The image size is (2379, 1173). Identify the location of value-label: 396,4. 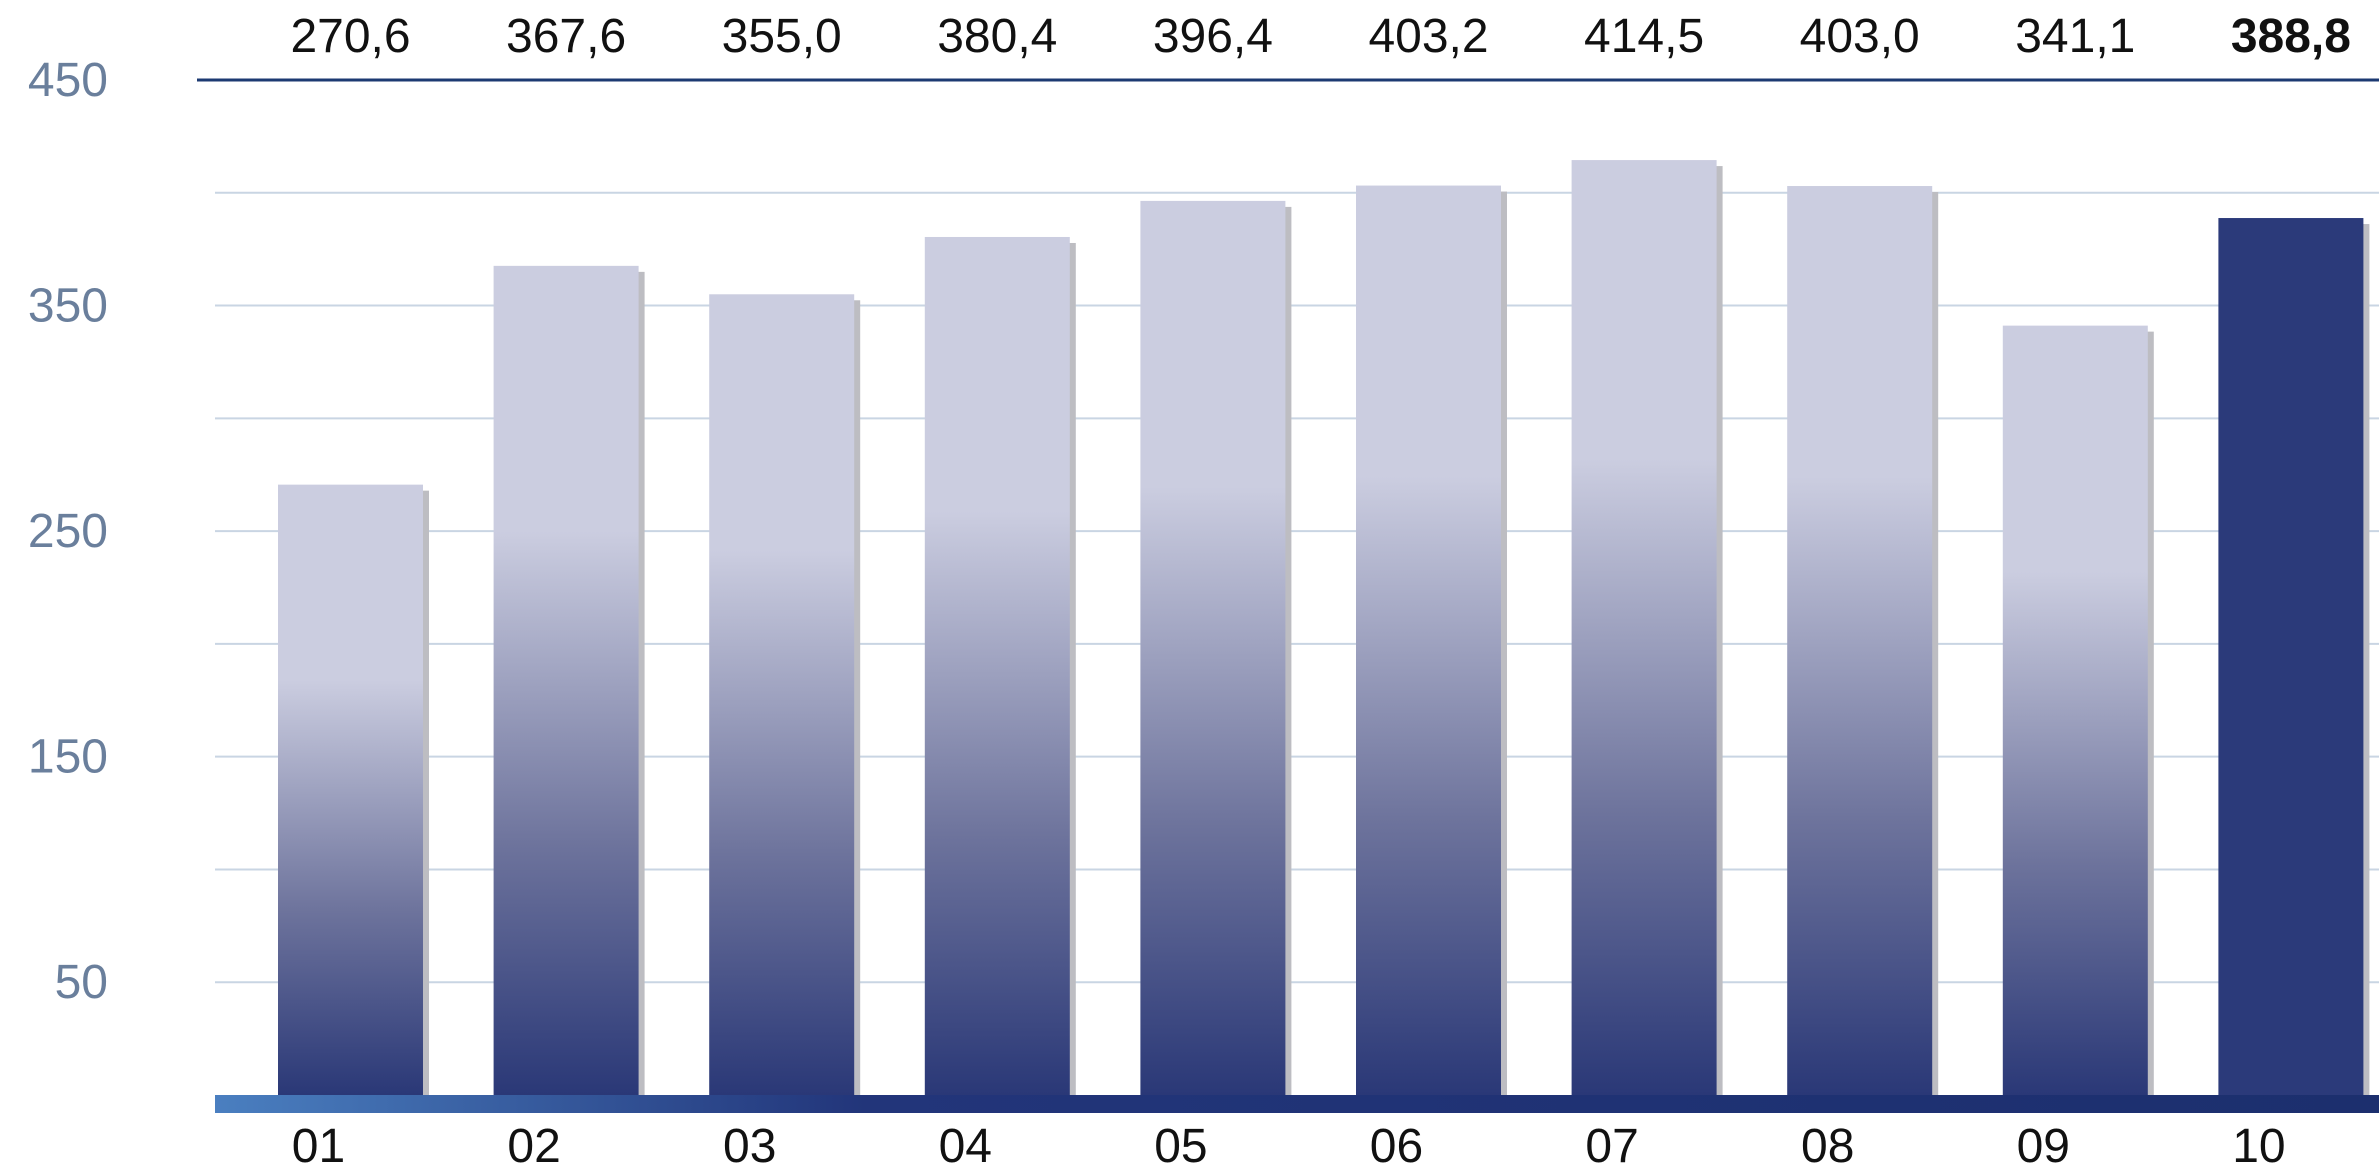
(1213, 36).